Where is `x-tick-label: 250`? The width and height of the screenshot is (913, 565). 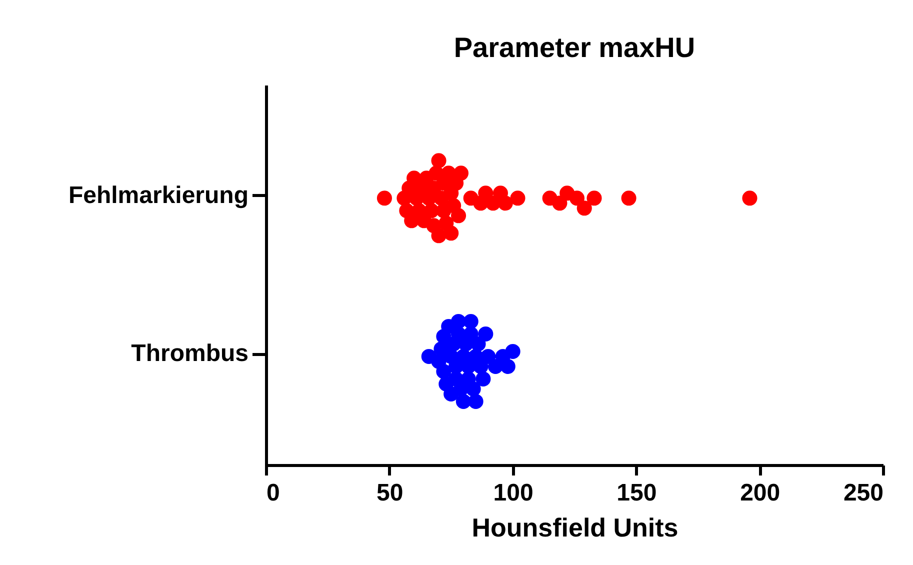 x-tick-label: 250 is located at coordinates (863, 493).